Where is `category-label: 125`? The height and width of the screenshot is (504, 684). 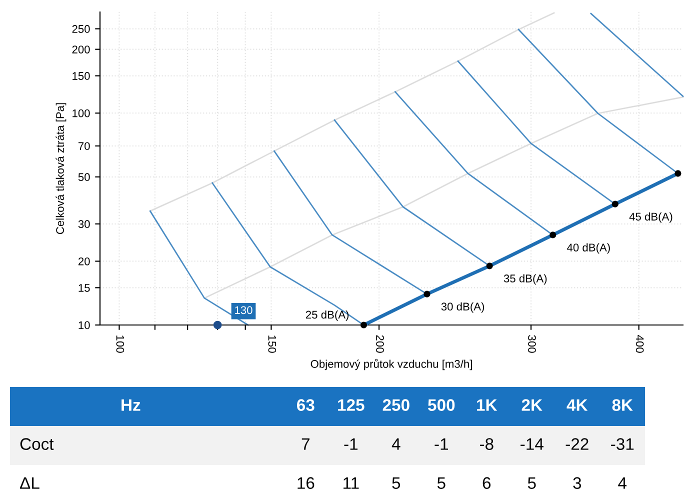
category-label: 125 is located at coordinates (351, 405).